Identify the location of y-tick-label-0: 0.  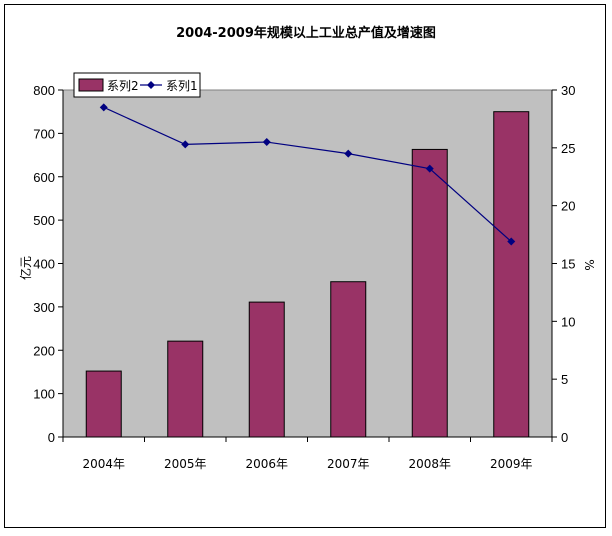
(51, 437).